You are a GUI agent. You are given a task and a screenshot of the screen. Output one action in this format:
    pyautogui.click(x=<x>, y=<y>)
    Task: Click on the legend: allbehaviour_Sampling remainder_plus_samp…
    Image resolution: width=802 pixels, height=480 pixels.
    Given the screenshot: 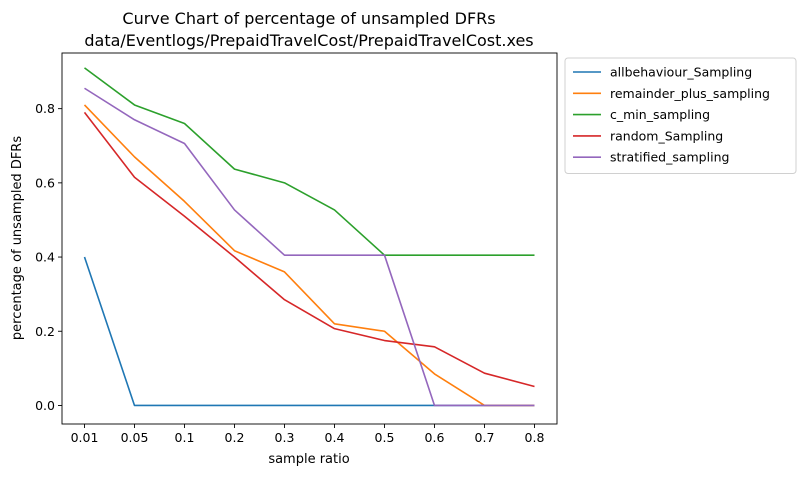 What is the action you would take?
    pyautogui.click(x=680, y=115)
    